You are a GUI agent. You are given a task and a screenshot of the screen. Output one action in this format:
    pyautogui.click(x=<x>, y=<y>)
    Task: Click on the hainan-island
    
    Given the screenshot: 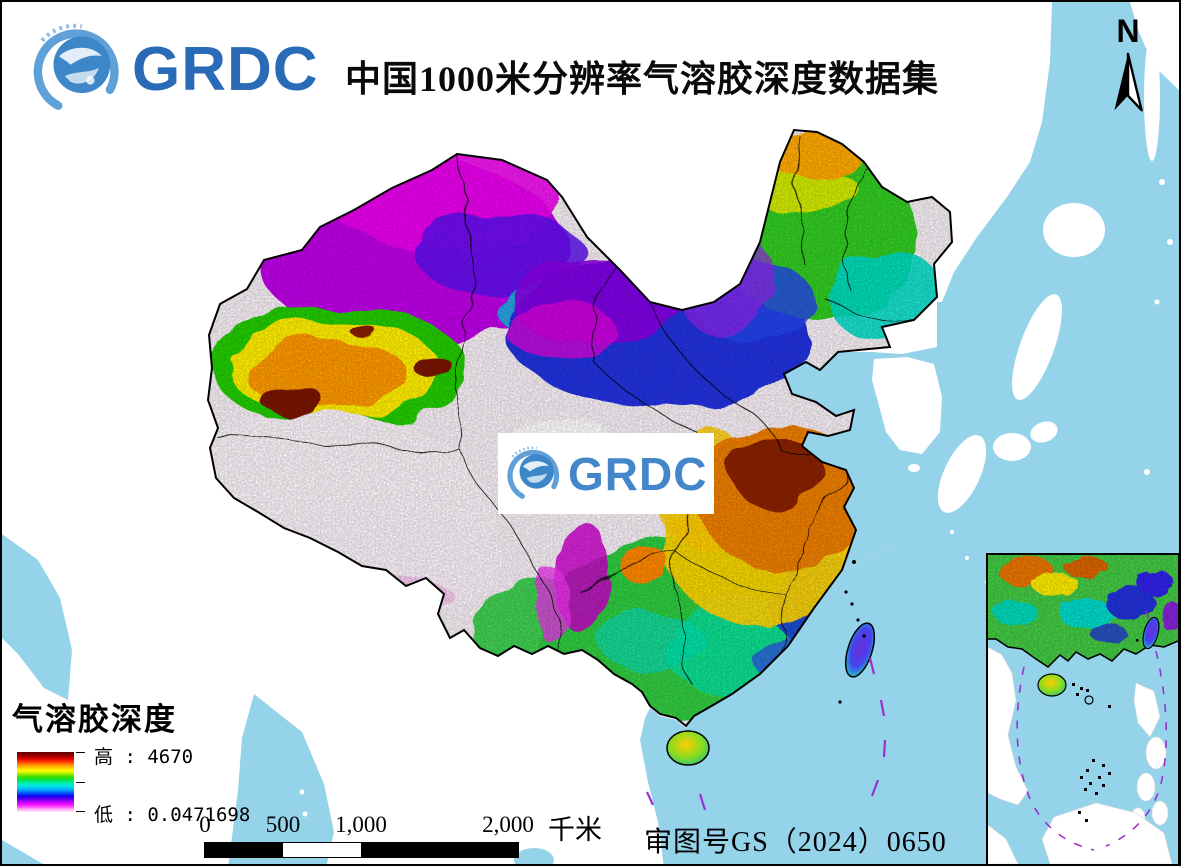 What is the action you would take?
    pyautogui.click(x=688, y=748)
    